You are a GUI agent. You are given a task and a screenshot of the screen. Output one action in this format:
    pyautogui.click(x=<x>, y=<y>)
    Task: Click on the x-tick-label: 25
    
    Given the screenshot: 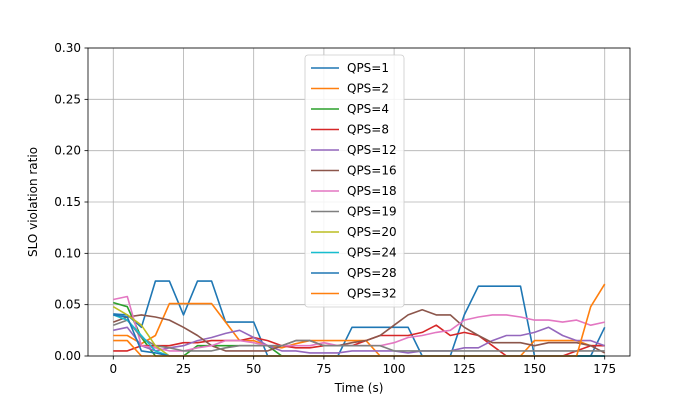 What is the action you would take?
    pyautogui.click(x=183, y=369)
    